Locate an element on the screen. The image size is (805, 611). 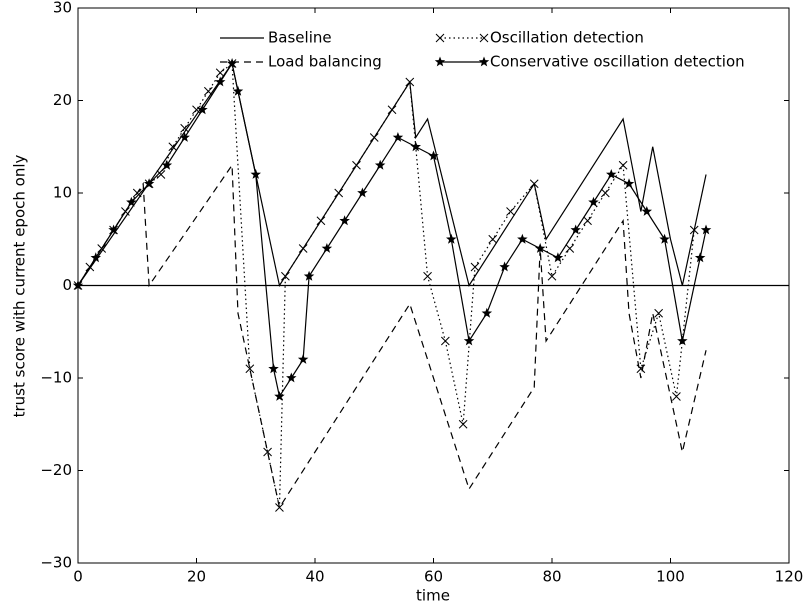
legend-label: Baseline is located at coordinates (300, 38).